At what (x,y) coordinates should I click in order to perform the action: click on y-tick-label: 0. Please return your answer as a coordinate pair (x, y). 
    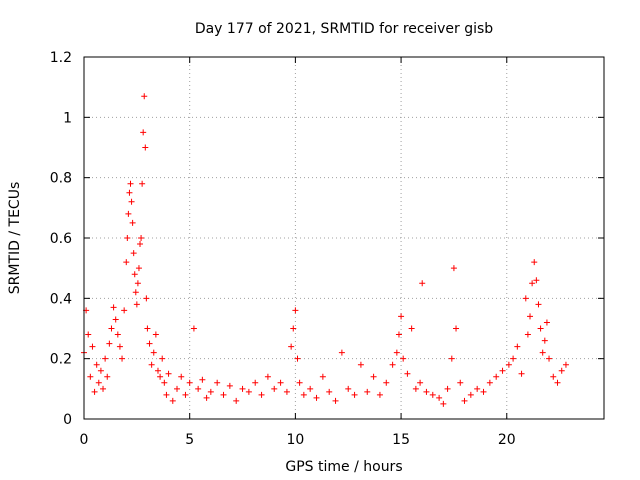
    Looking at the image, I should click on (67, 420).